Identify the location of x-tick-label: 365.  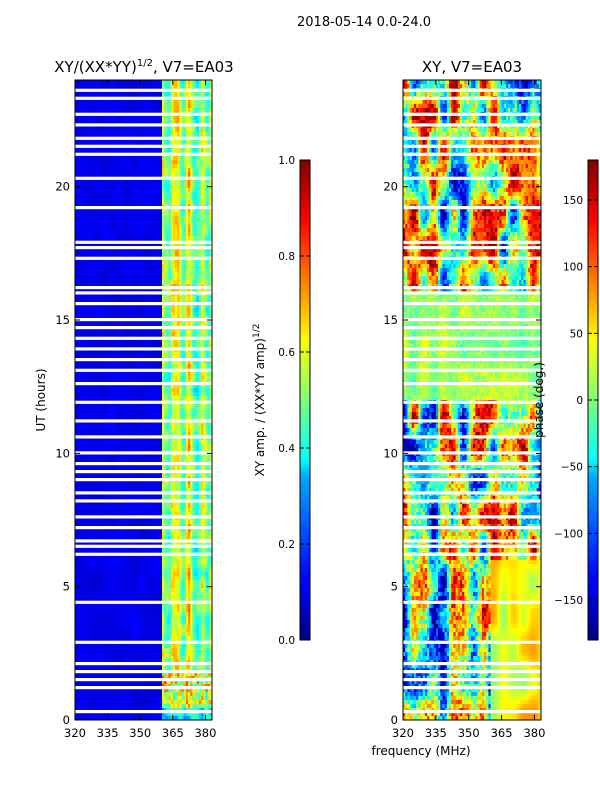
(502, 733).